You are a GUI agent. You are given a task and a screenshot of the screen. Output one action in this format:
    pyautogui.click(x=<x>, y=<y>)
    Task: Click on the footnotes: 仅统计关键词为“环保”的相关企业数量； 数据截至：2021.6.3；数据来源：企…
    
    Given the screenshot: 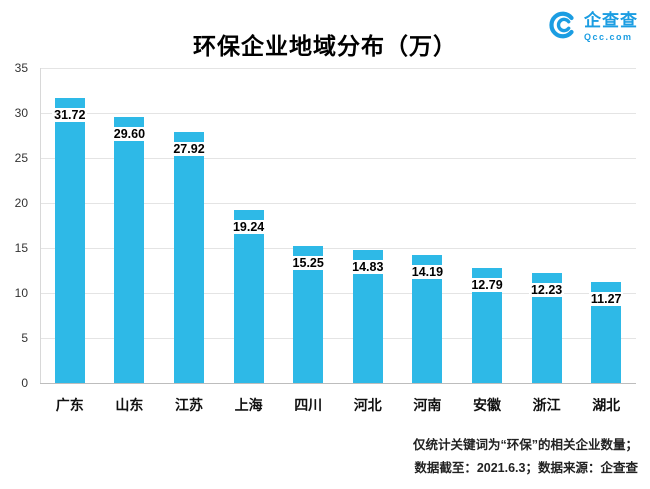 What is the action you would take?
    pyautogui.click(x=525, y=456)
    